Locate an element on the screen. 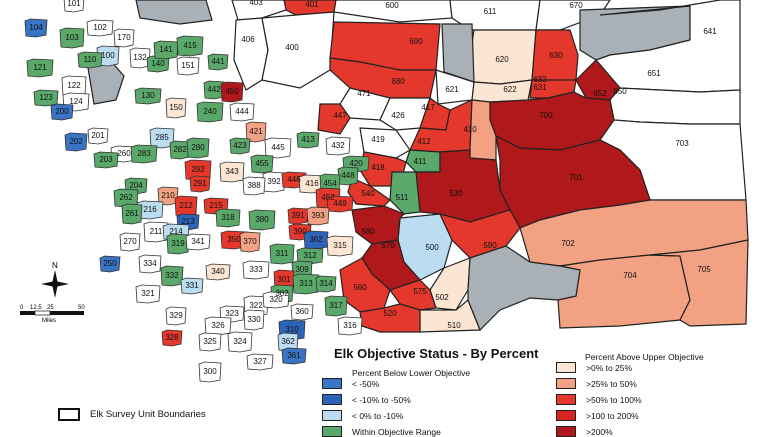 The height and width of the screenshot is (437, 766). unit-label-502: 502 is located at coordinates (442, 297).